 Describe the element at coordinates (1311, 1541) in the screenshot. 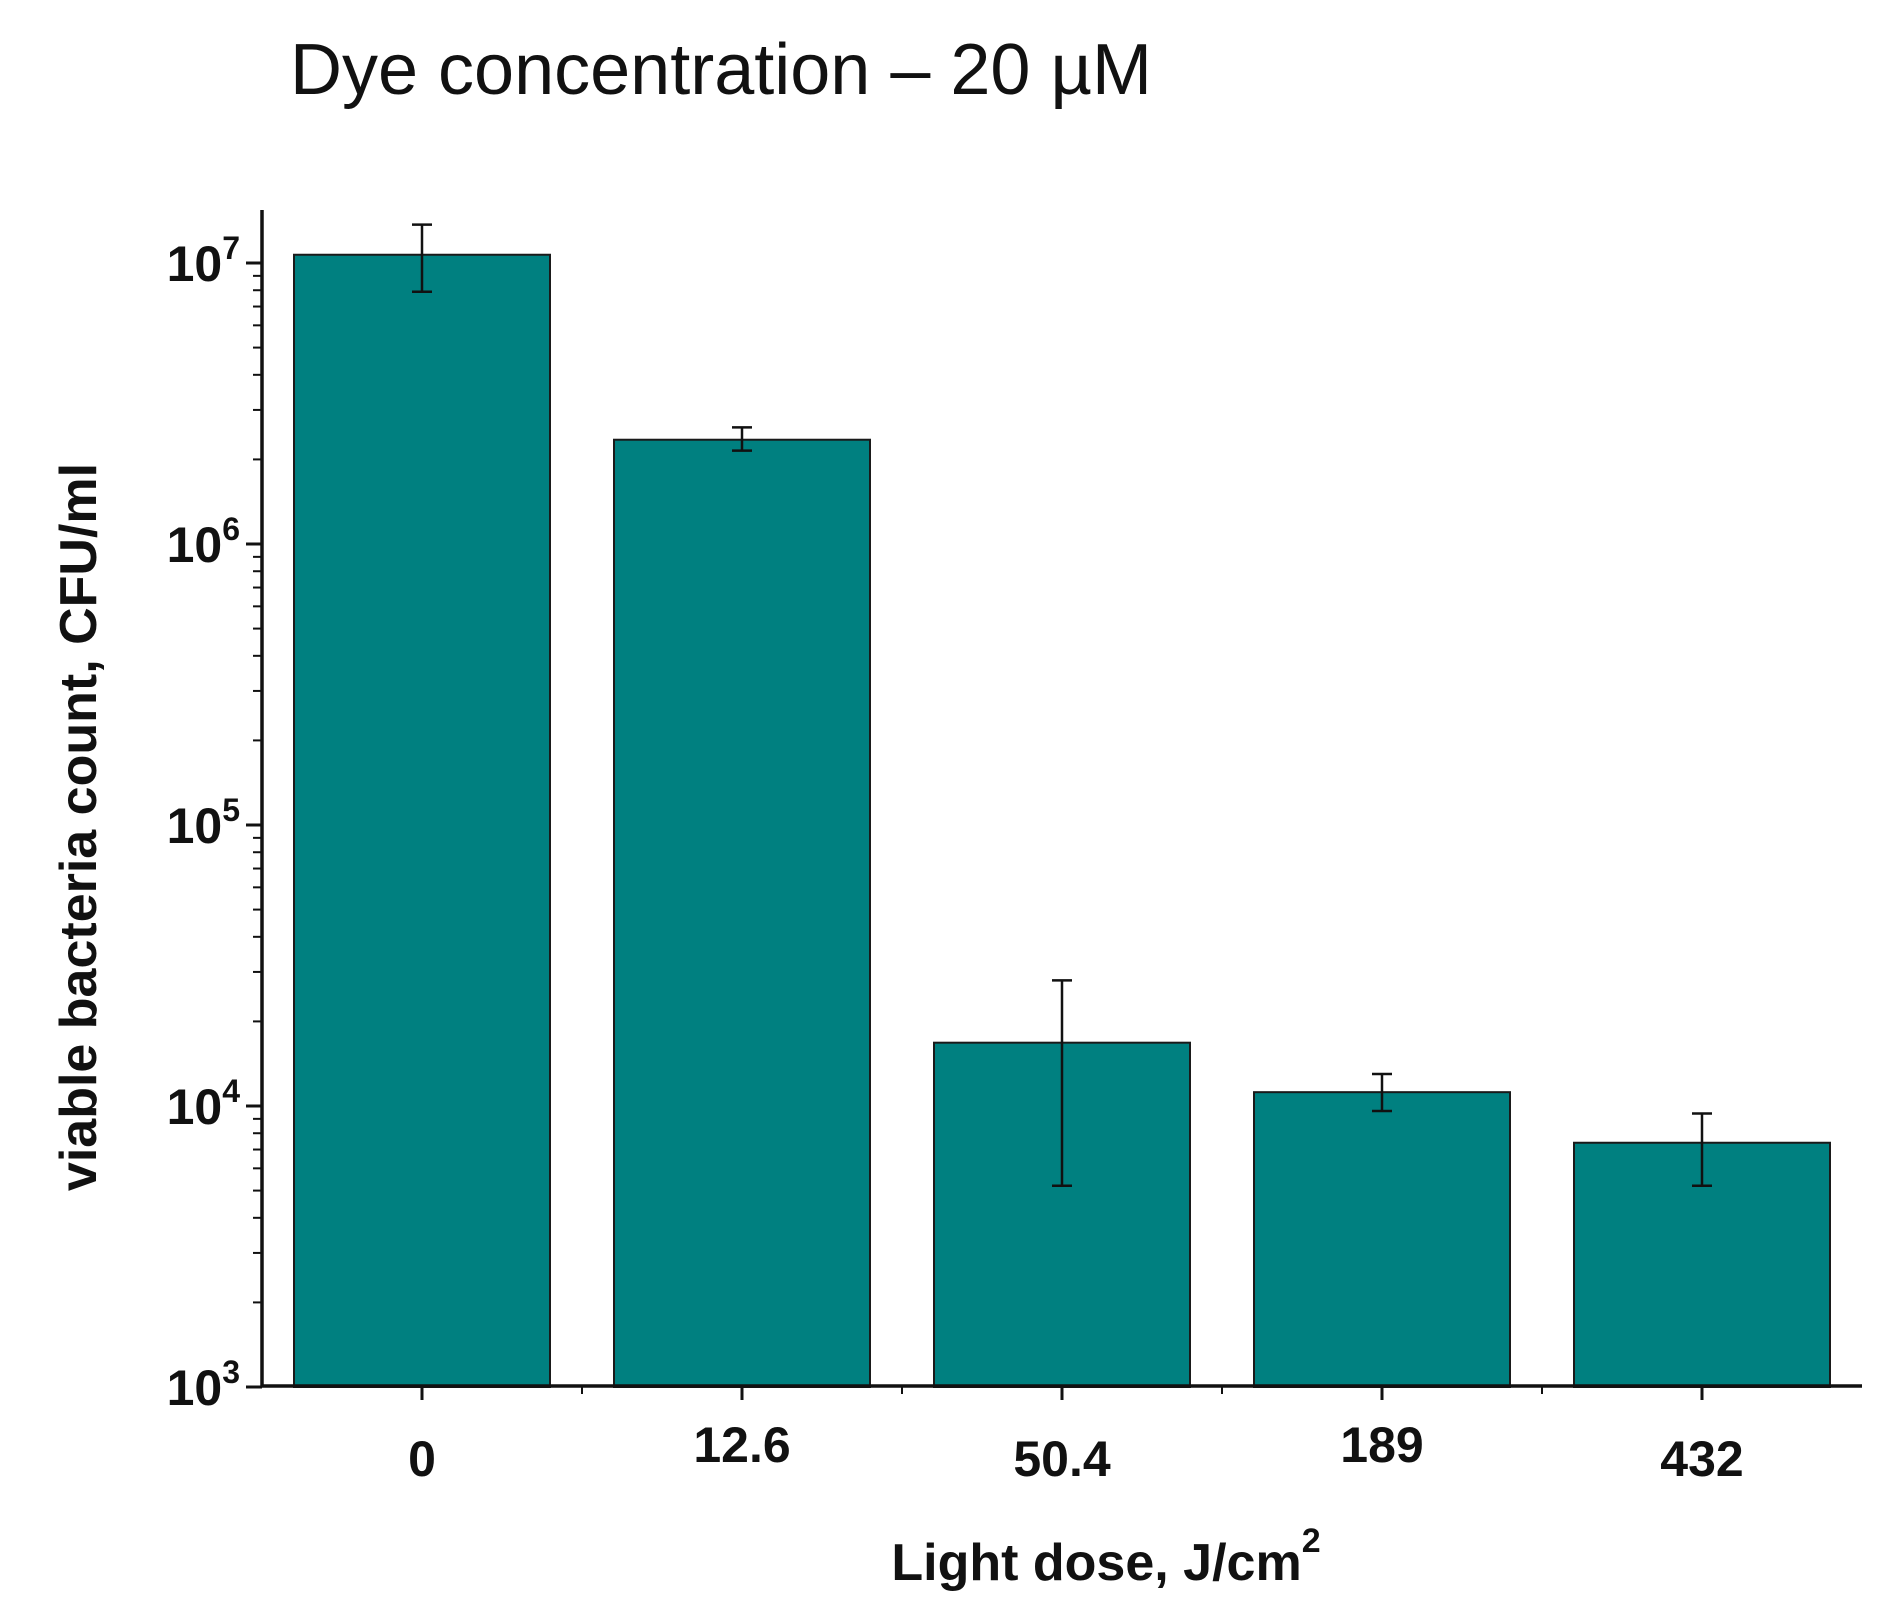

I see `x-axis-title-superscript: 2` at that location.